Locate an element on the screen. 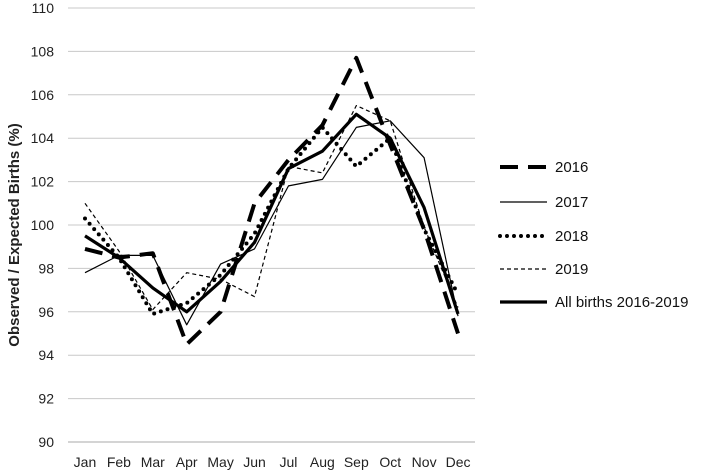 The width and height of the screenshot is (709, 472). x-tick-label: Oct is located at coordinates (390, 462).